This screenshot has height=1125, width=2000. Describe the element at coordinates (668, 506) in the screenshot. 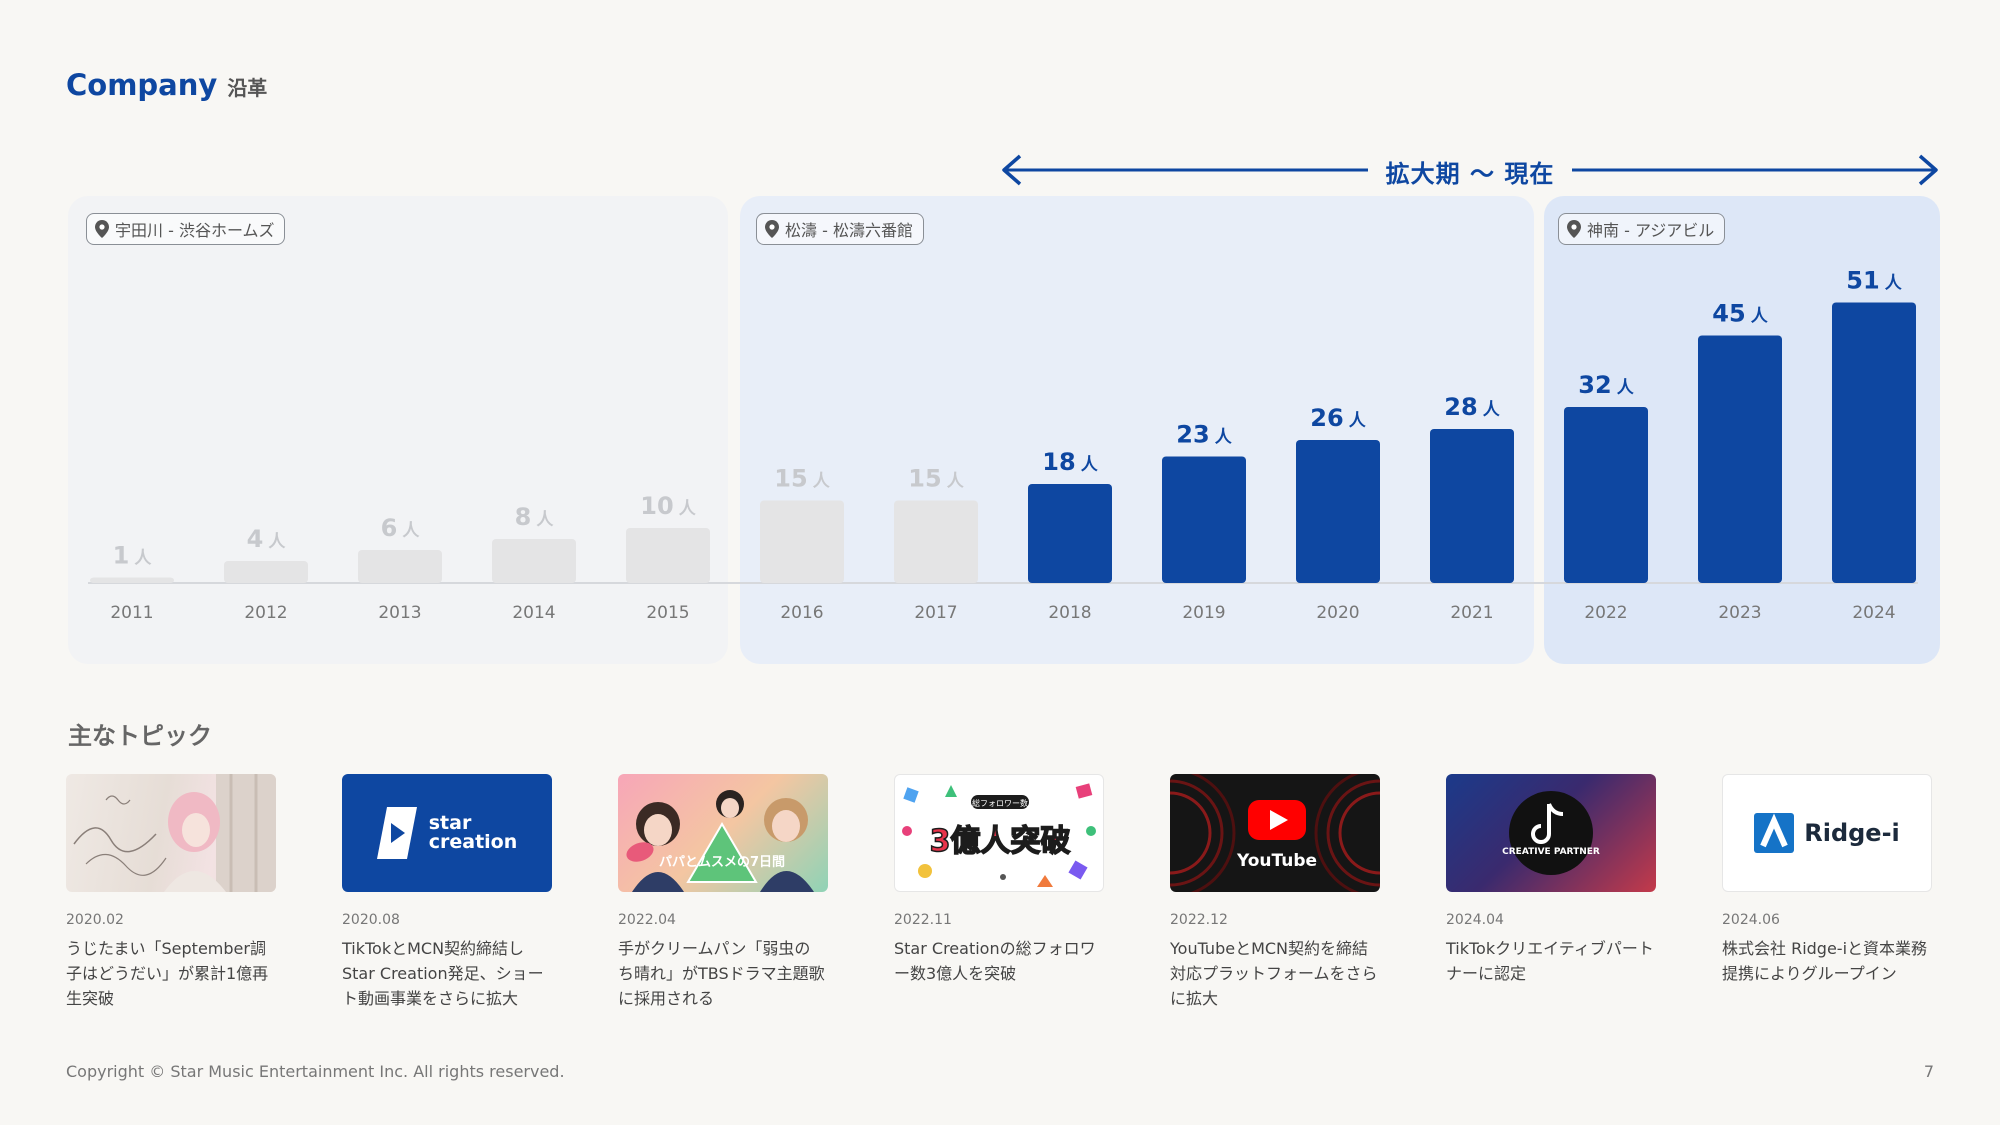

I see `data-label-2015: 10 人` at that location.